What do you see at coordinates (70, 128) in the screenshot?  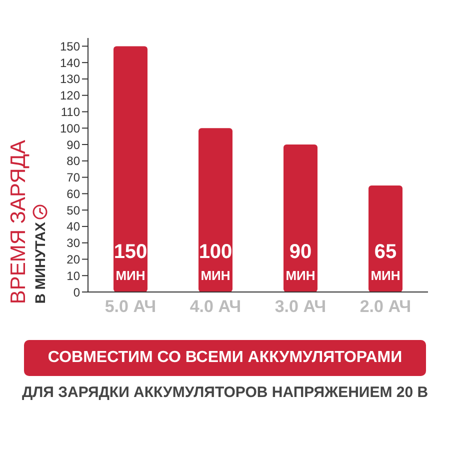 I see `y-tick-label: 100` at bounding box center [70, 128].